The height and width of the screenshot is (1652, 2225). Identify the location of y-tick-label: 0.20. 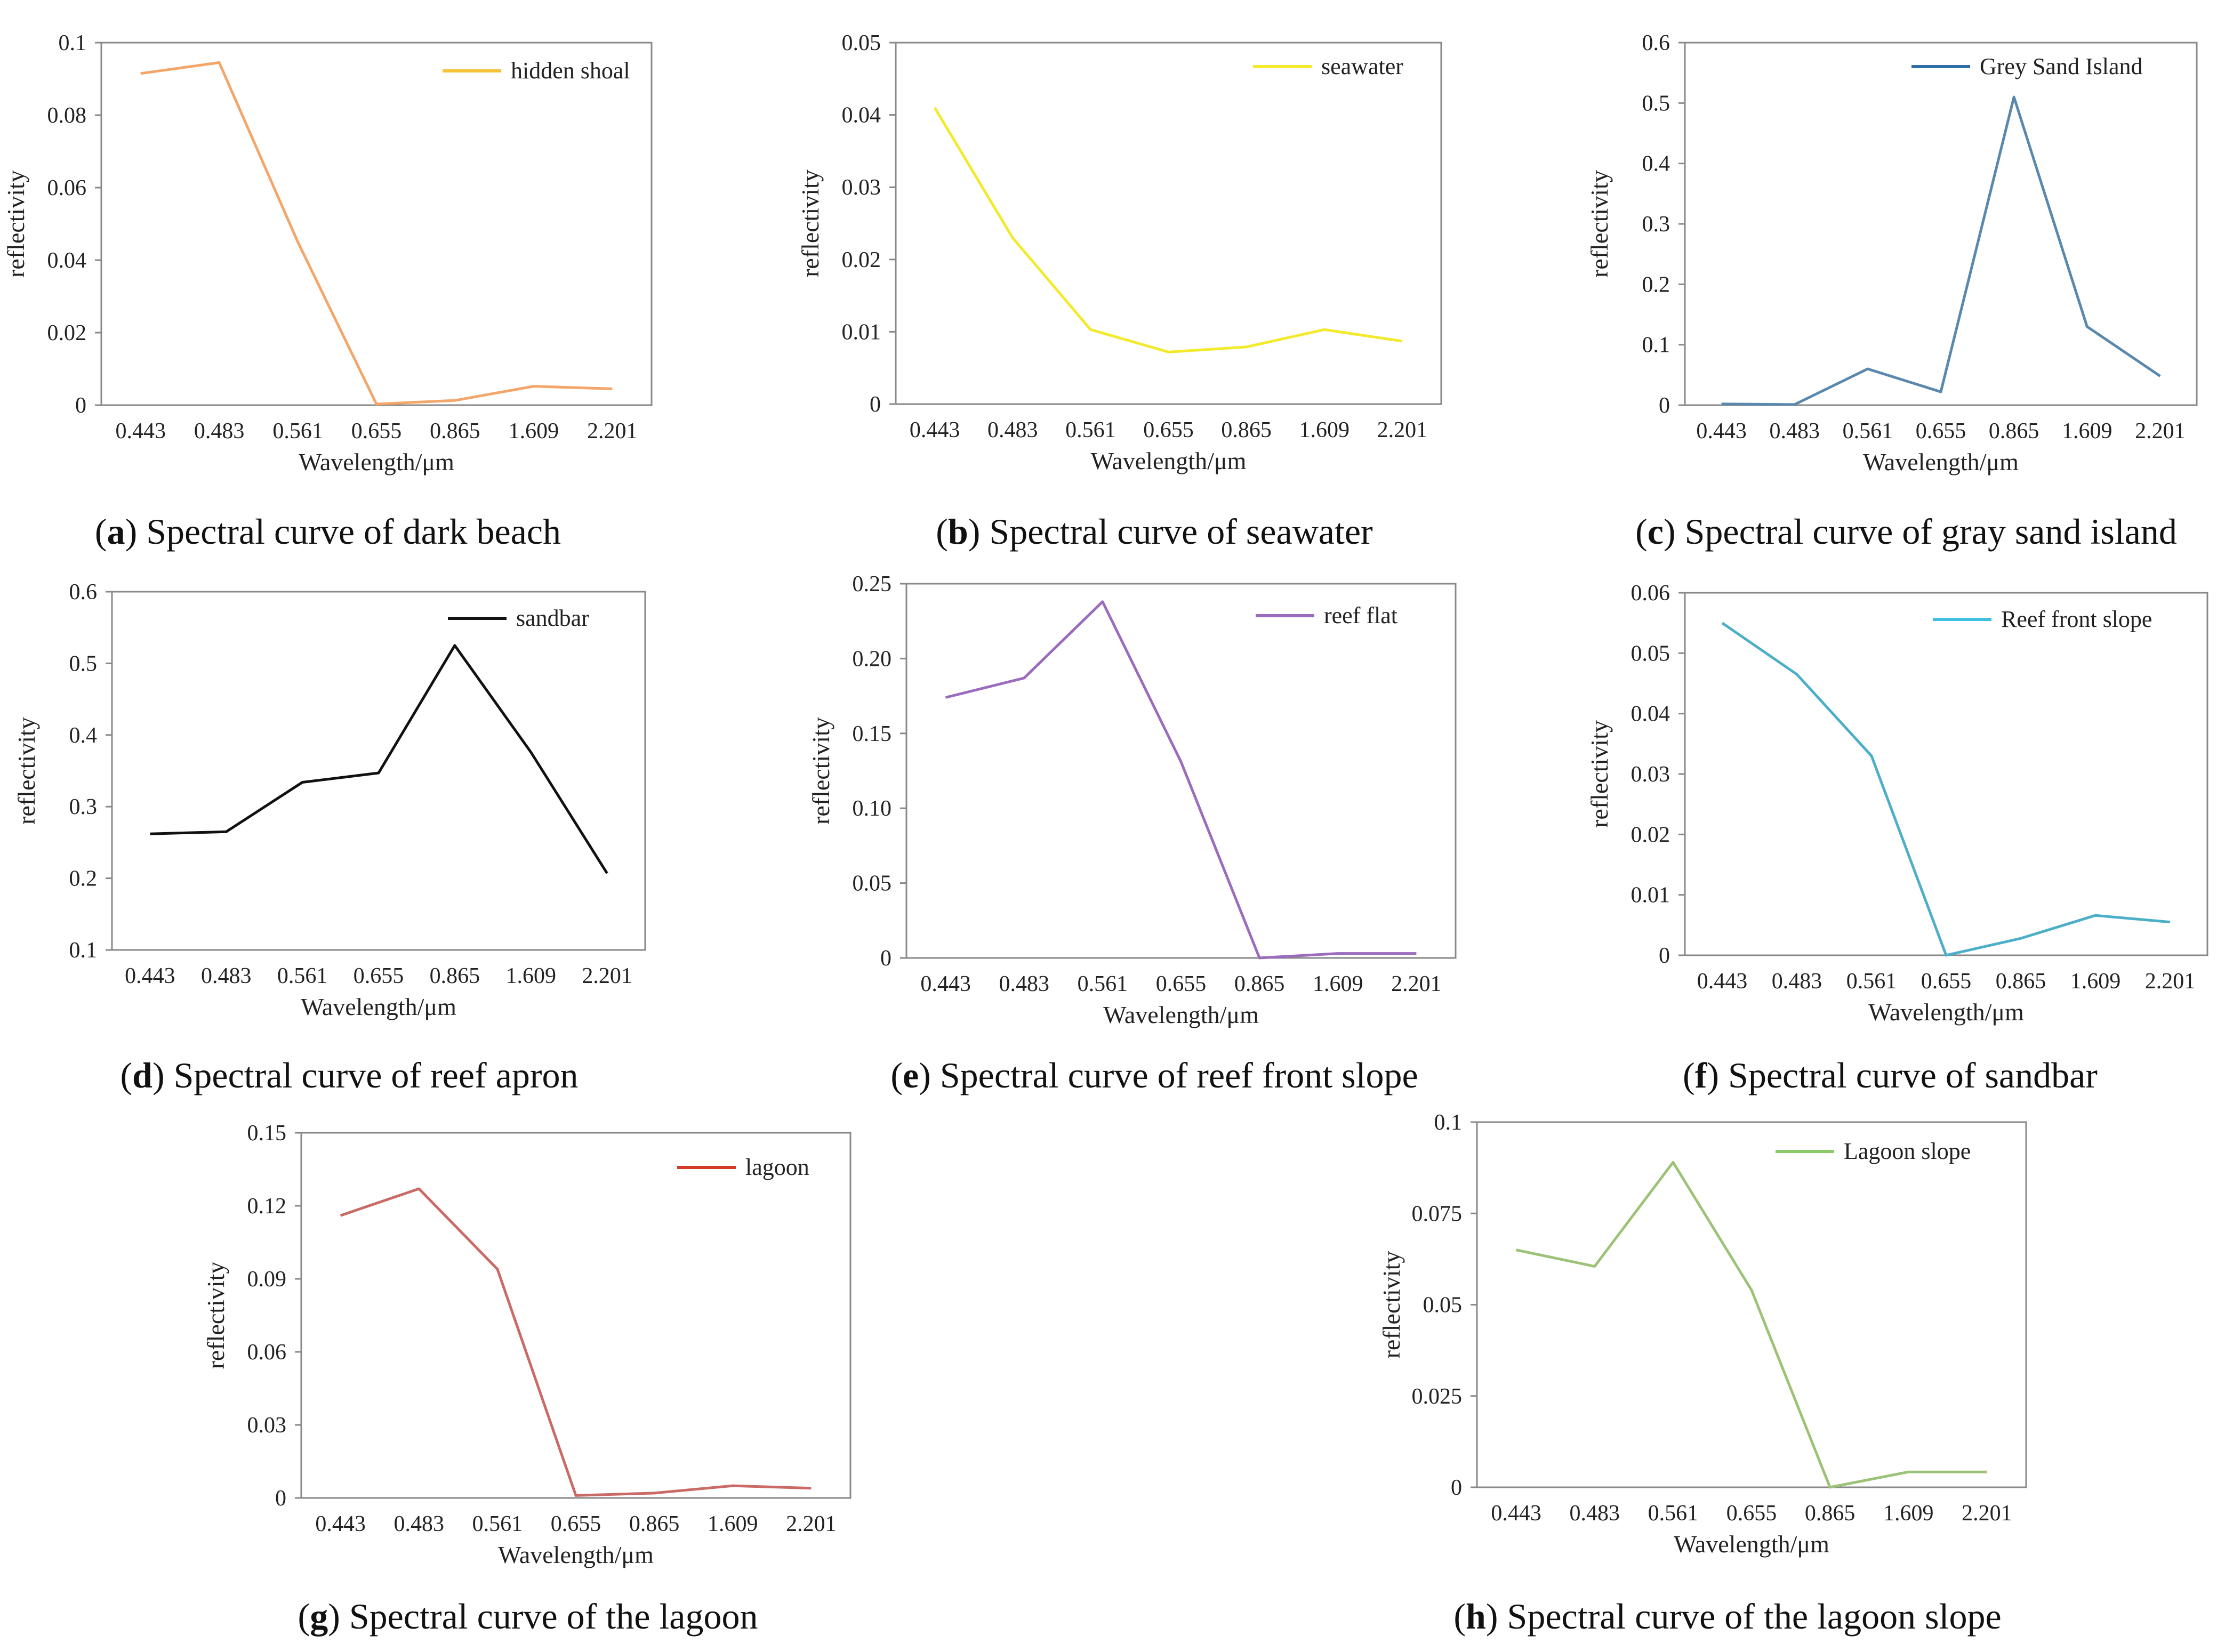
(872, 659).